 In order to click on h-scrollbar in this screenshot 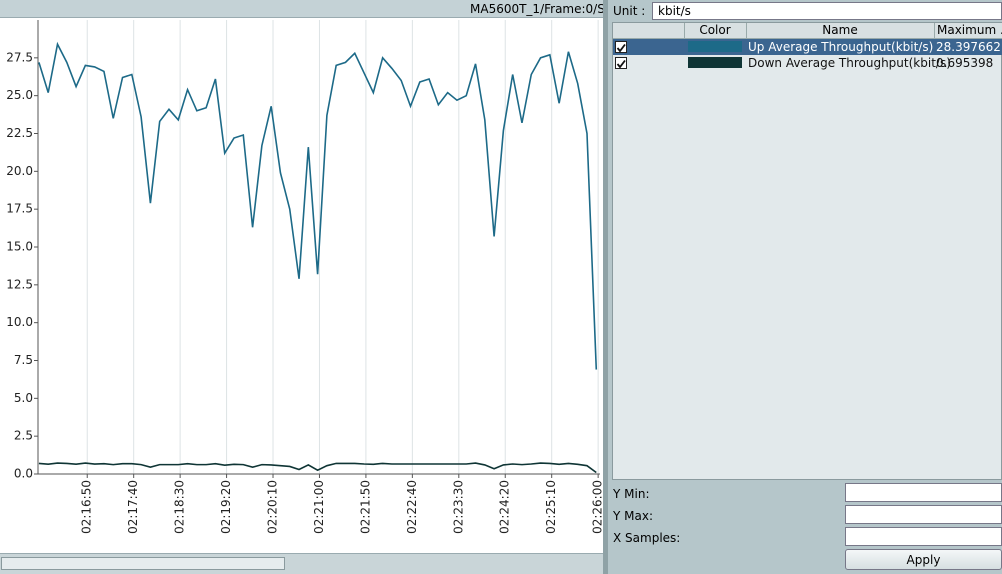, I will do `click(301, 563)`.